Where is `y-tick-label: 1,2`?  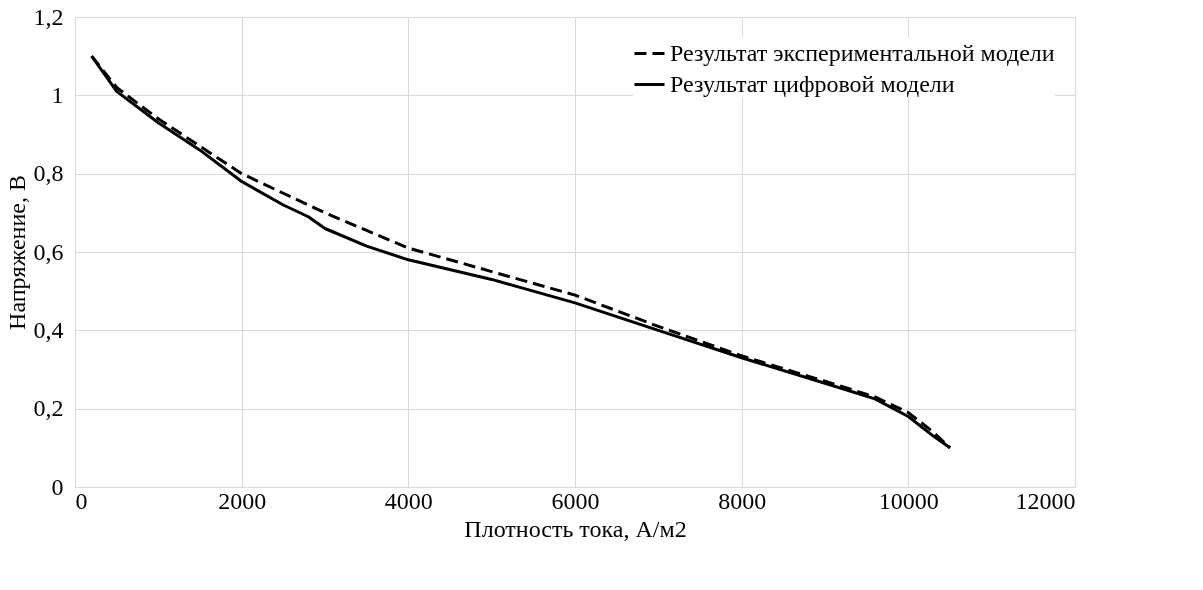 y-tick-label: 1,2 is located at coordinates (48, 16).